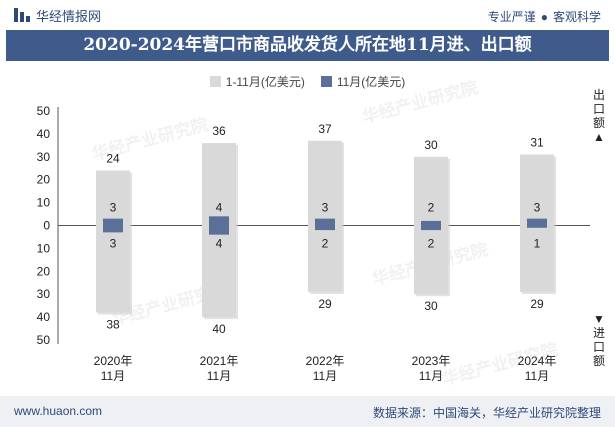  Describe the element at coordinates (598, 340) in the screenshot. I see `import-axis-label: ▼ 进口额` at that location.